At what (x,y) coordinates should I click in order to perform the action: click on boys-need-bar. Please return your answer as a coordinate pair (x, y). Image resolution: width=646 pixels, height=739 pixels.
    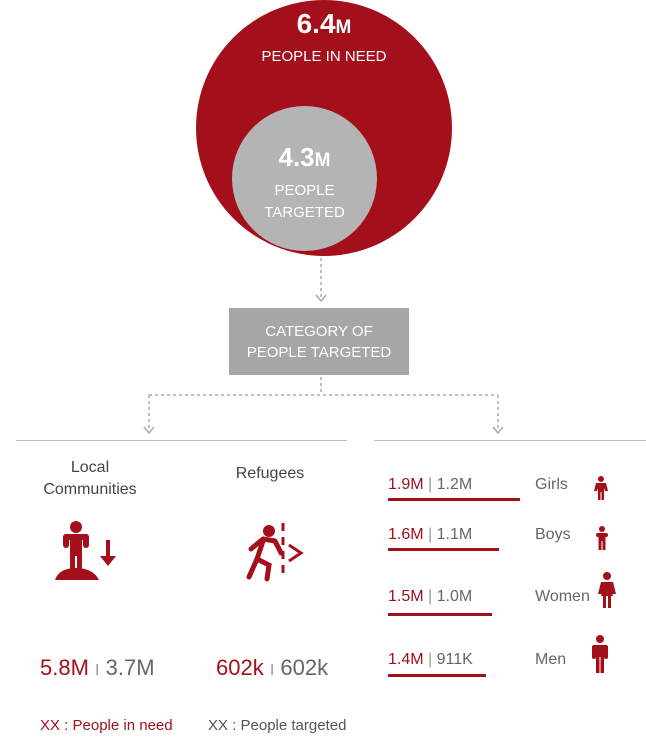
    Looking at the image, I should click on (443, 549).